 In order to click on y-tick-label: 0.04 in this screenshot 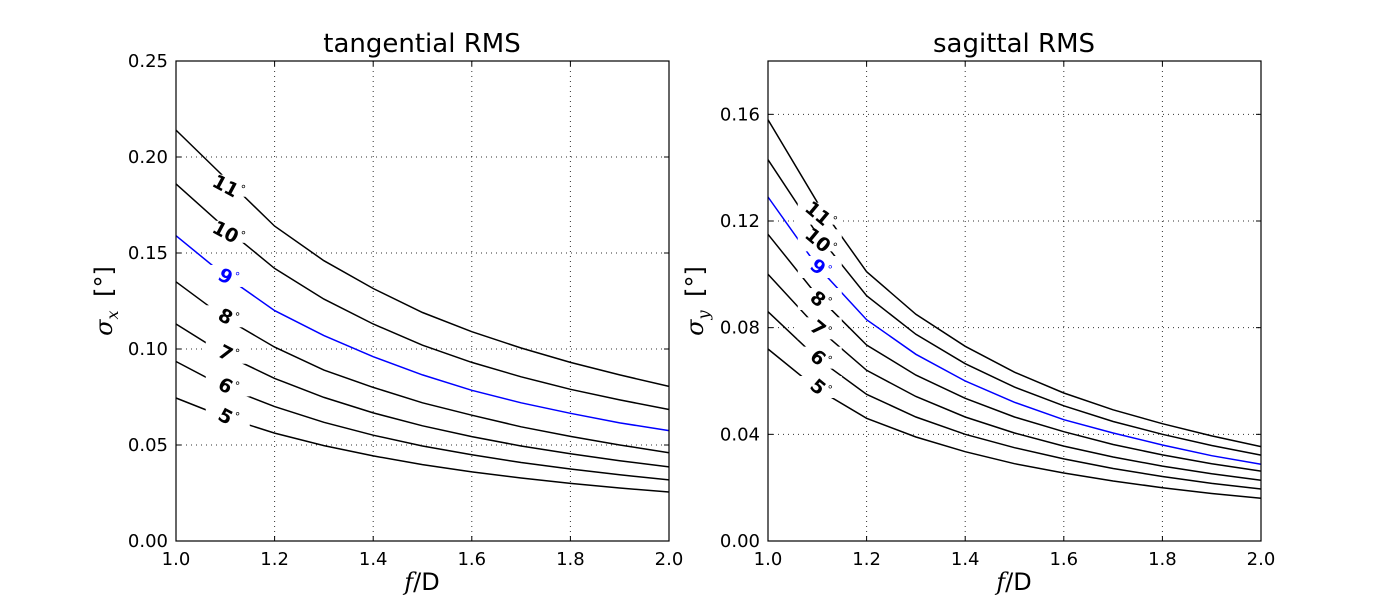, I will do `click(740, 434)`.